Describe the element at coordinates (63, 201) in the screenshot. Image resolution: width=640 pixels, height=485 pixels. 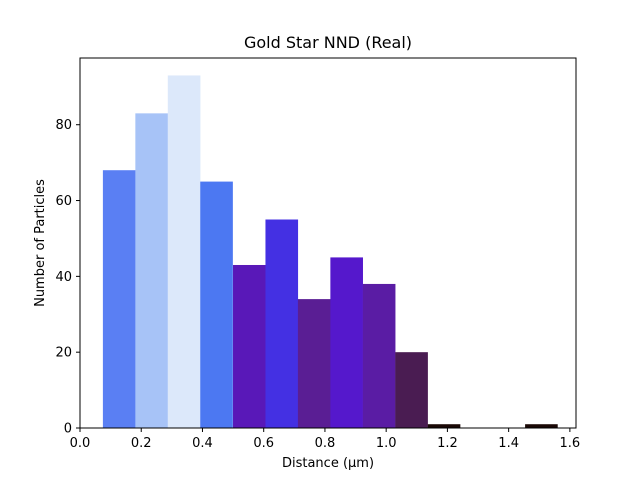
I see `y-tick-label-4: 60` at that location.